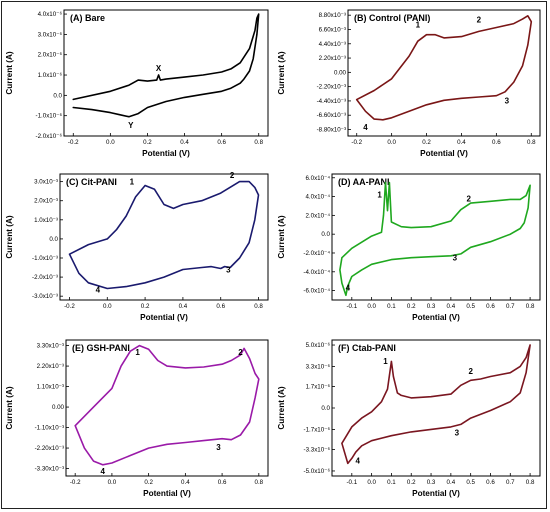 The height and width of the screenshot is (512, 550). I want to click on y-tick-label: 1.0x10⁻⁶, so click(50, 75).